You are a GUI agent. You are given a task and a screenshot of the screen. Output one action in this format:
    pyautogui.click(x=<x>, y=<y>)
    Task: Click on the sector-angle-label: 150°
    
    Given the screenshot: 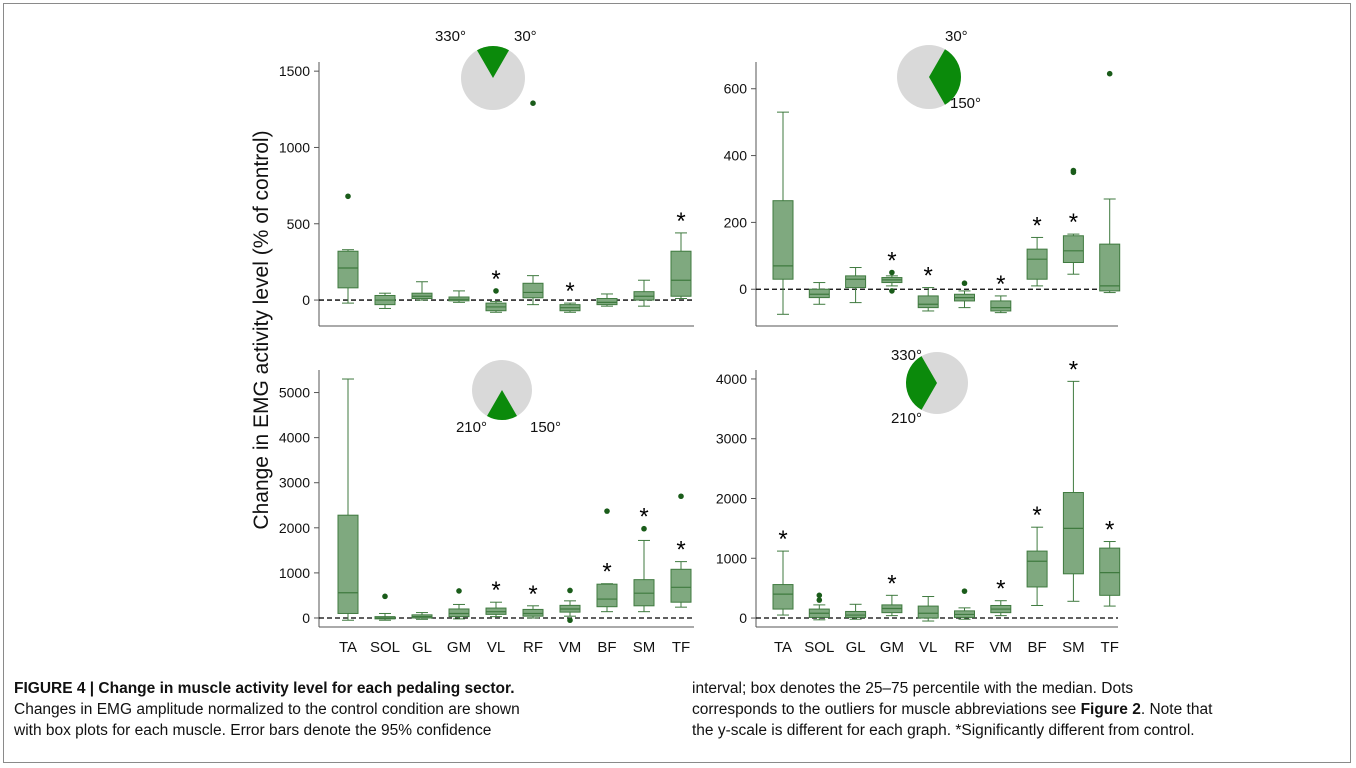 What is the action you would take?
    pyautogui.click(x=545, y=427)
    